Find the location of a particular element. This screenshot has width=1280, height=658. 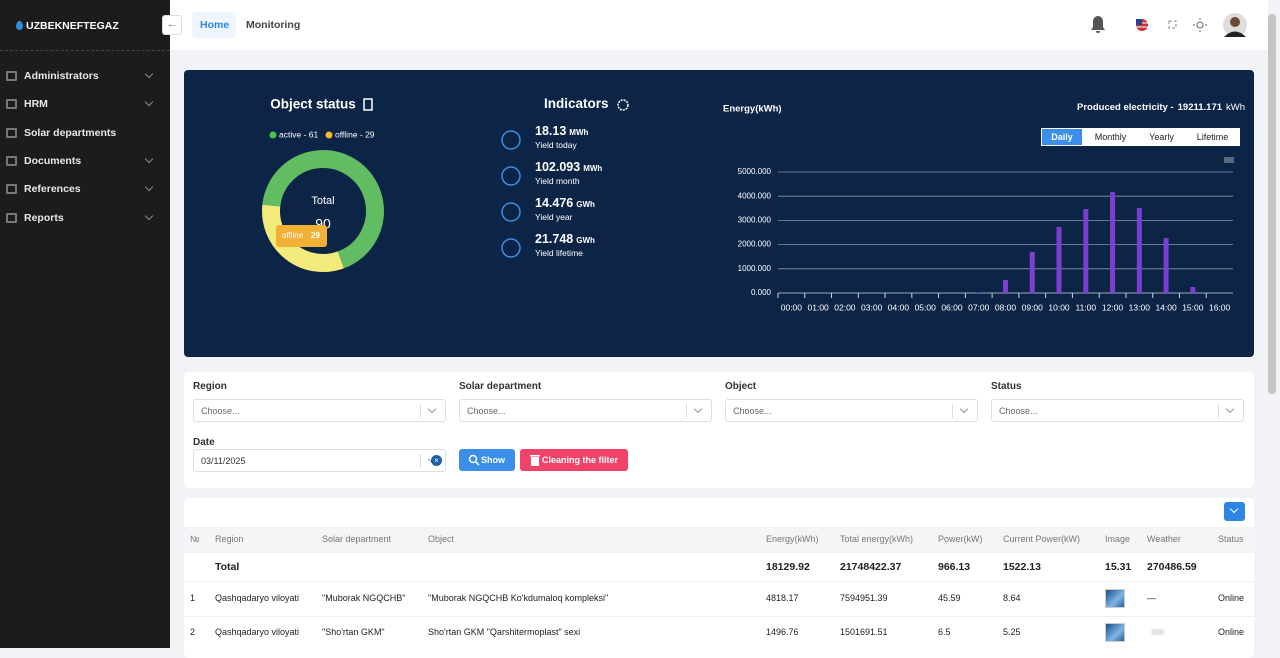

value: 18.13 is located at coordinates (551, 131).